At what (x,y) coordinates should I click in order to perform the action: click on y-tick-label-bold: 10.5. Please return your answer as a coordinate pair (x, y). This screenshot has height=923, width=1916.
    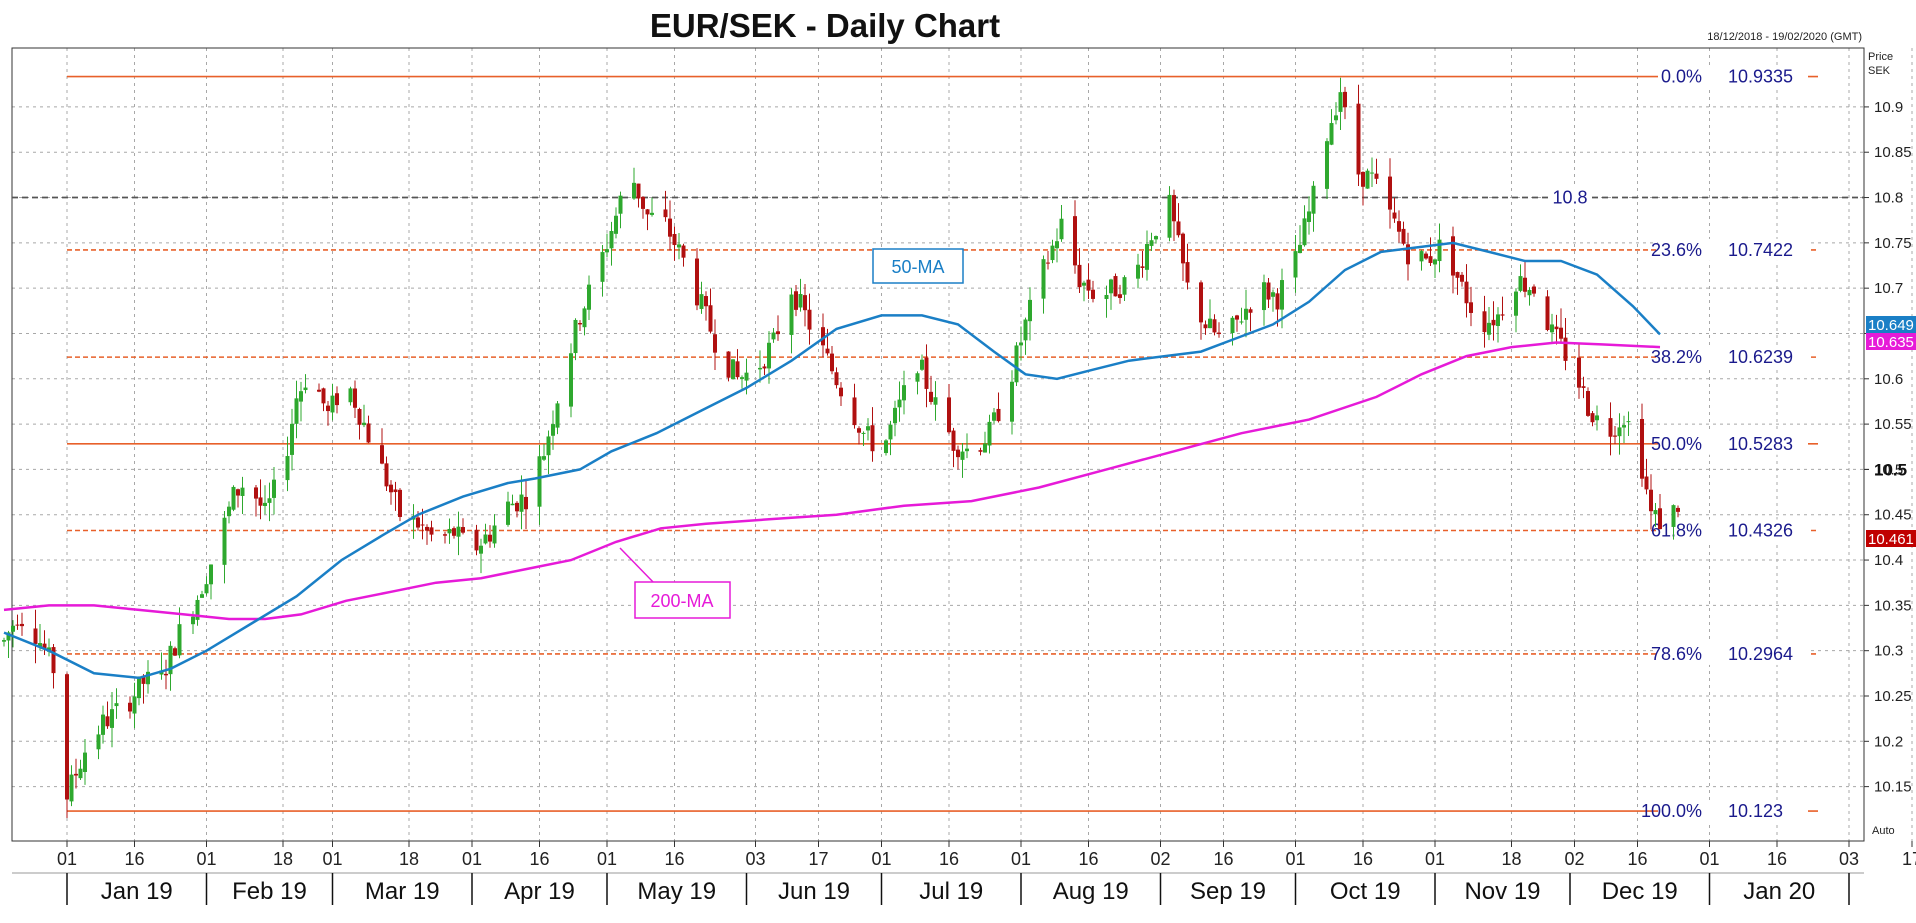
    Looking at the image, I should click on (1890, 469).